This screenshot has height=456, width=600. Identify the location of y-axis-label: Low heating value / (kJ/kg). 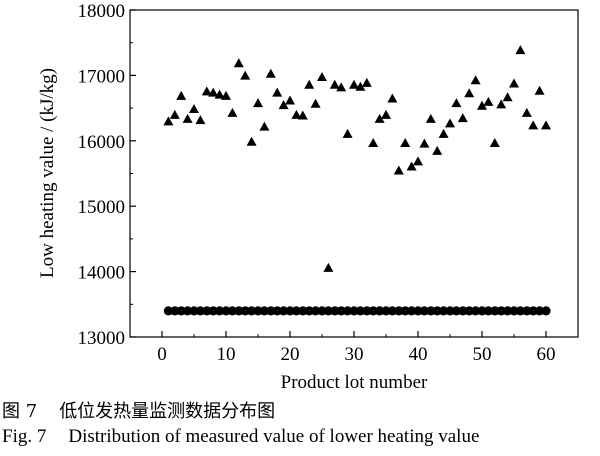
(47, 173).